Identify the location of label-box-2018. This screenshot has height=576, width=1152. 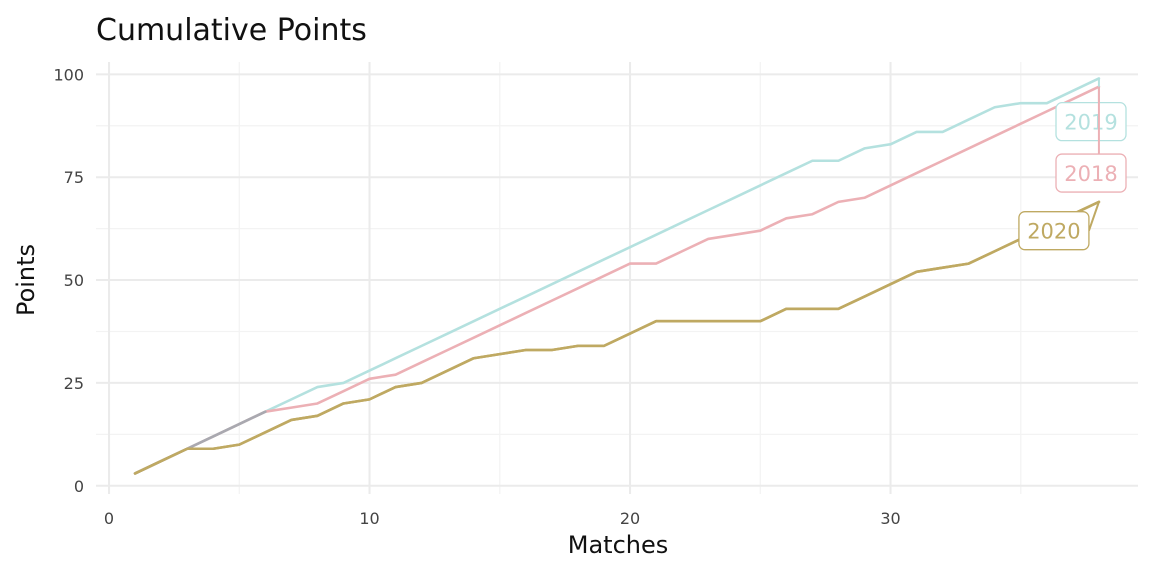
(1091, 173).